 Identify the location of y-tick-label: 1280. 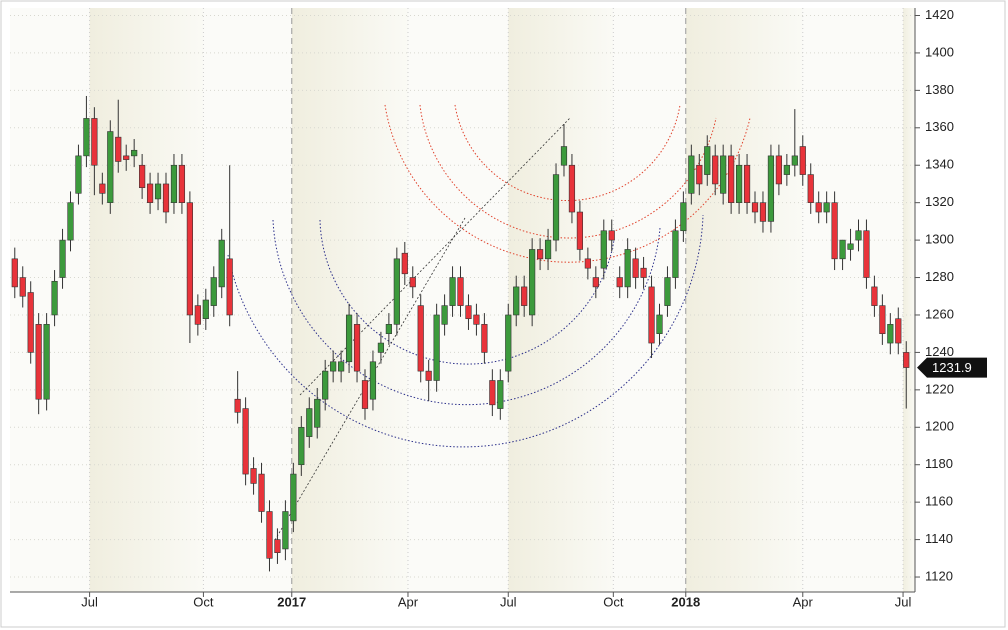
(939, 276).